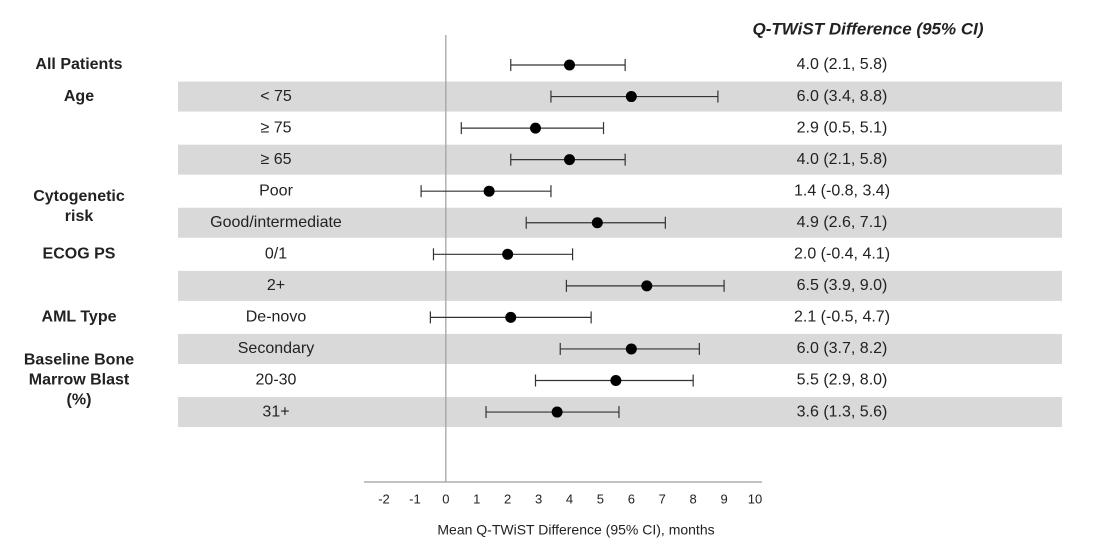  Describe the element at coordinates (842, 285) in the screenshot. I see `ci-value-label: 6.5 (3.9, 9.0)` at that location.